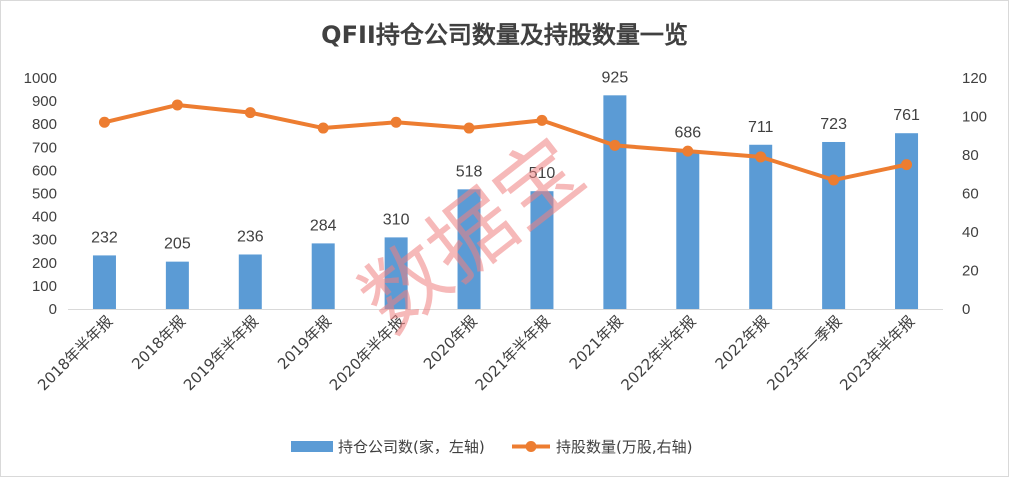  I want to click on left-tick-label: 400, so click(44, 217).